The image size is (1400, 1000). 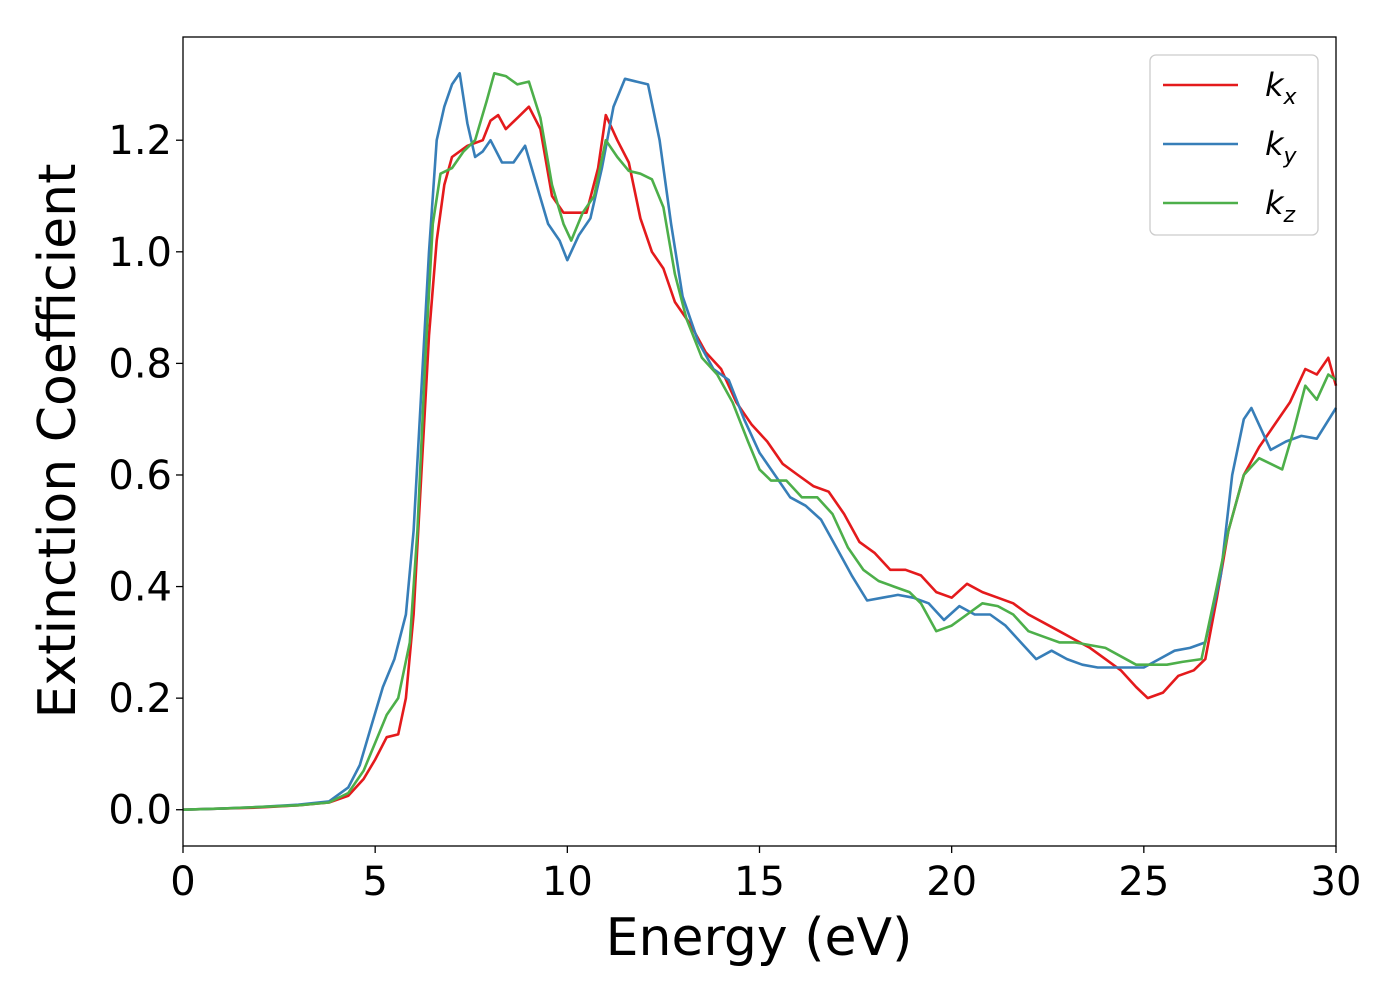 What do you see at coordinates (567, 882) in the screenshot?
I see `x-tick-label: 10` at bounding box center [567, 882].